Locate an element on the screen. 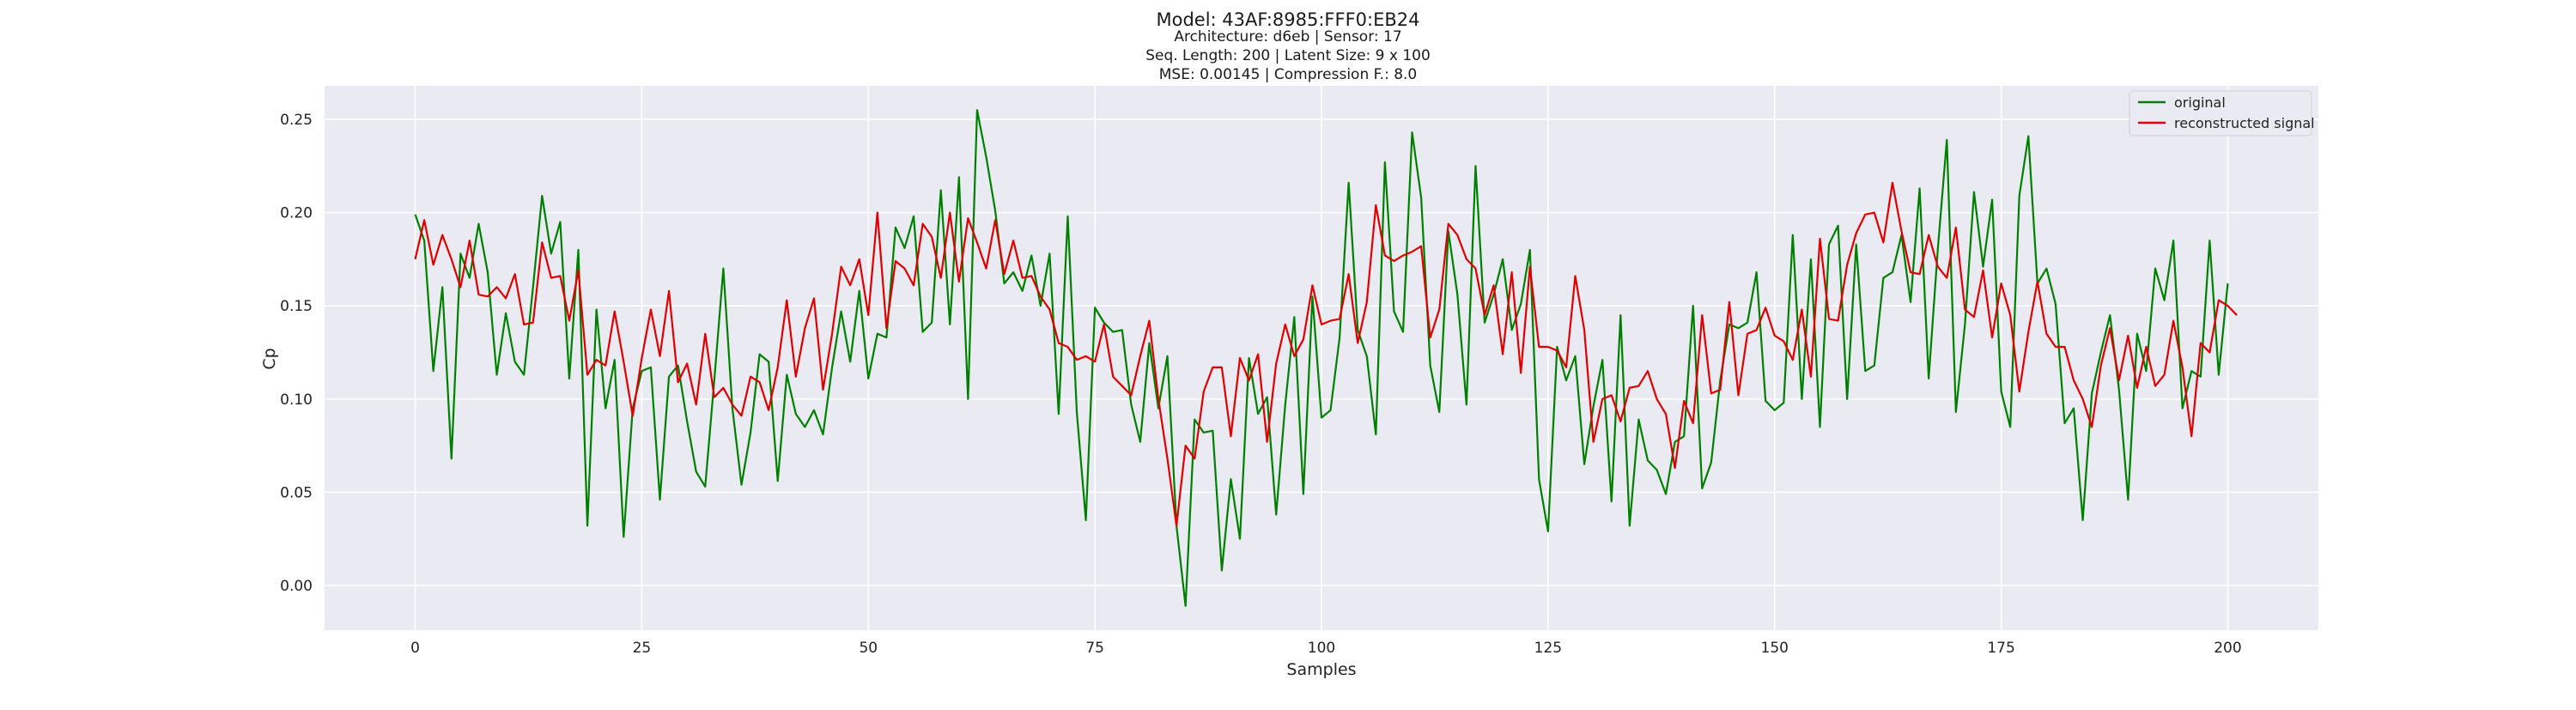 This screenshot has height=710, width=2576. legend: original reconstructed signal is located at coordinates (2222, 113).